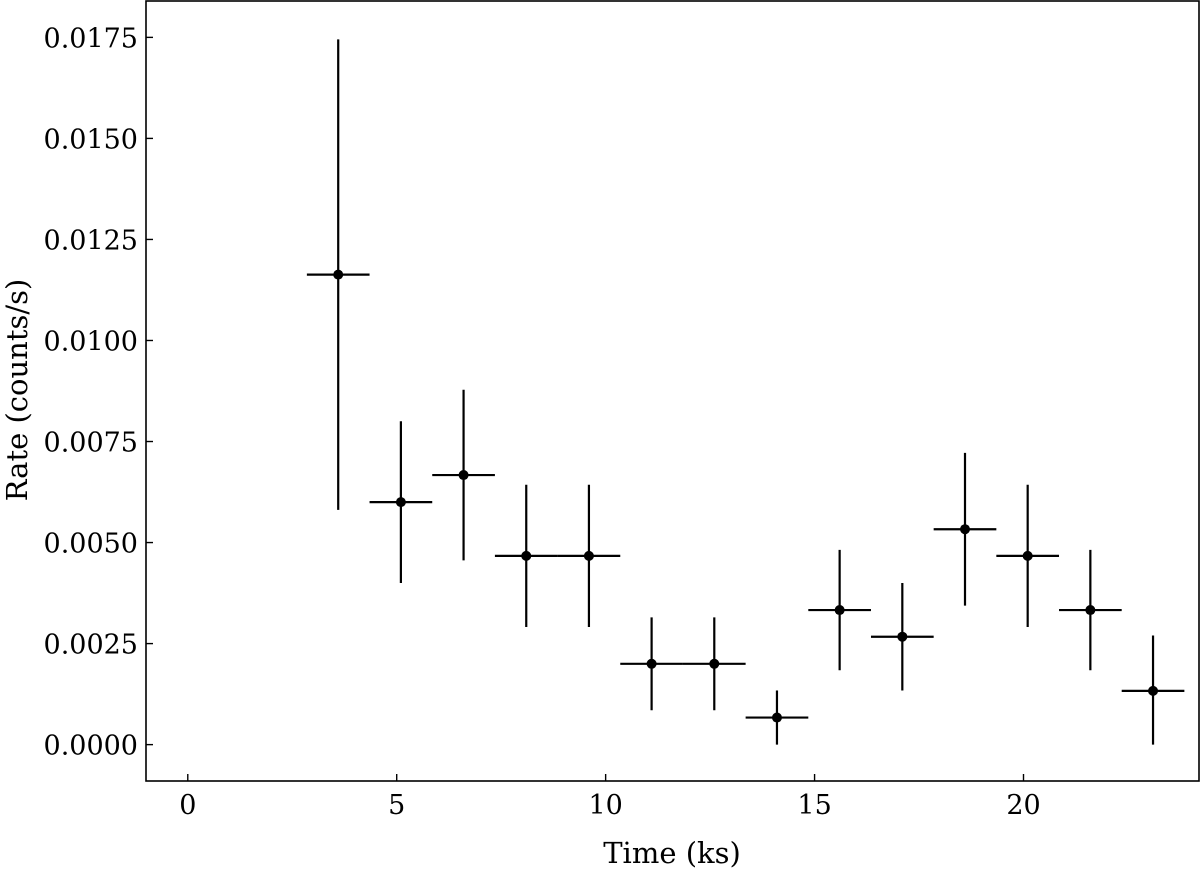 The image size is (1200, 872). What do you see at coordinates (605, 805) in the screenshot?
I see `x-tick-label: 10` at bounding box center [605, 805].